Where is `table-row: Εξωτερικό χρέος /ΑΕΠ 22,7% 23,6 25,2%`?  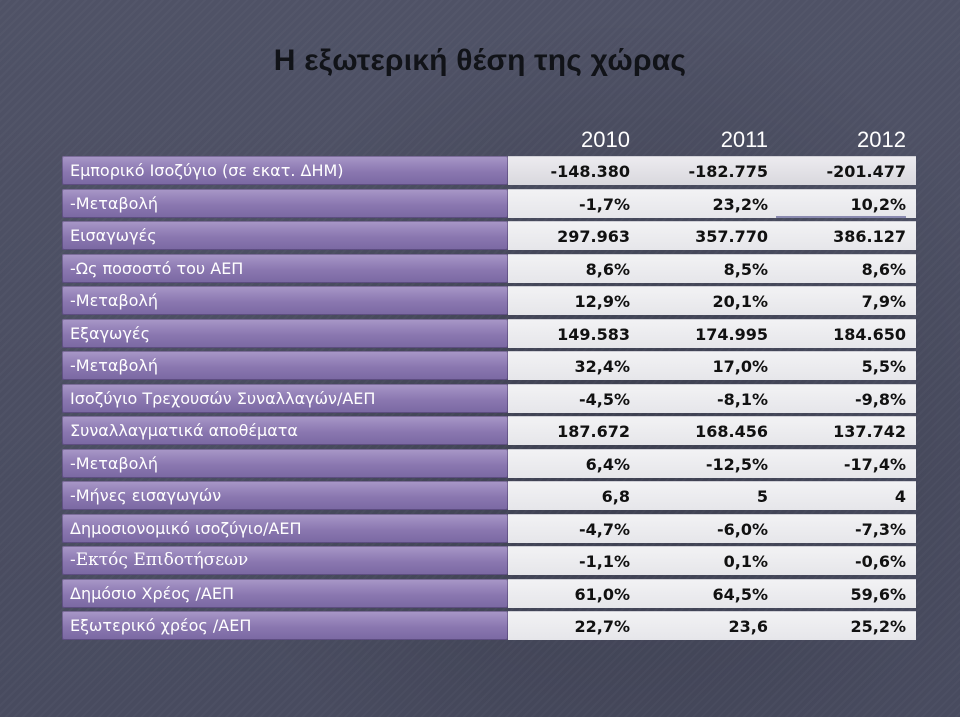
table-row: Εξωτερικό χρέος /ΑΕΠ 22,7% 23,6 25,2% is located at coordinates (489, 625).